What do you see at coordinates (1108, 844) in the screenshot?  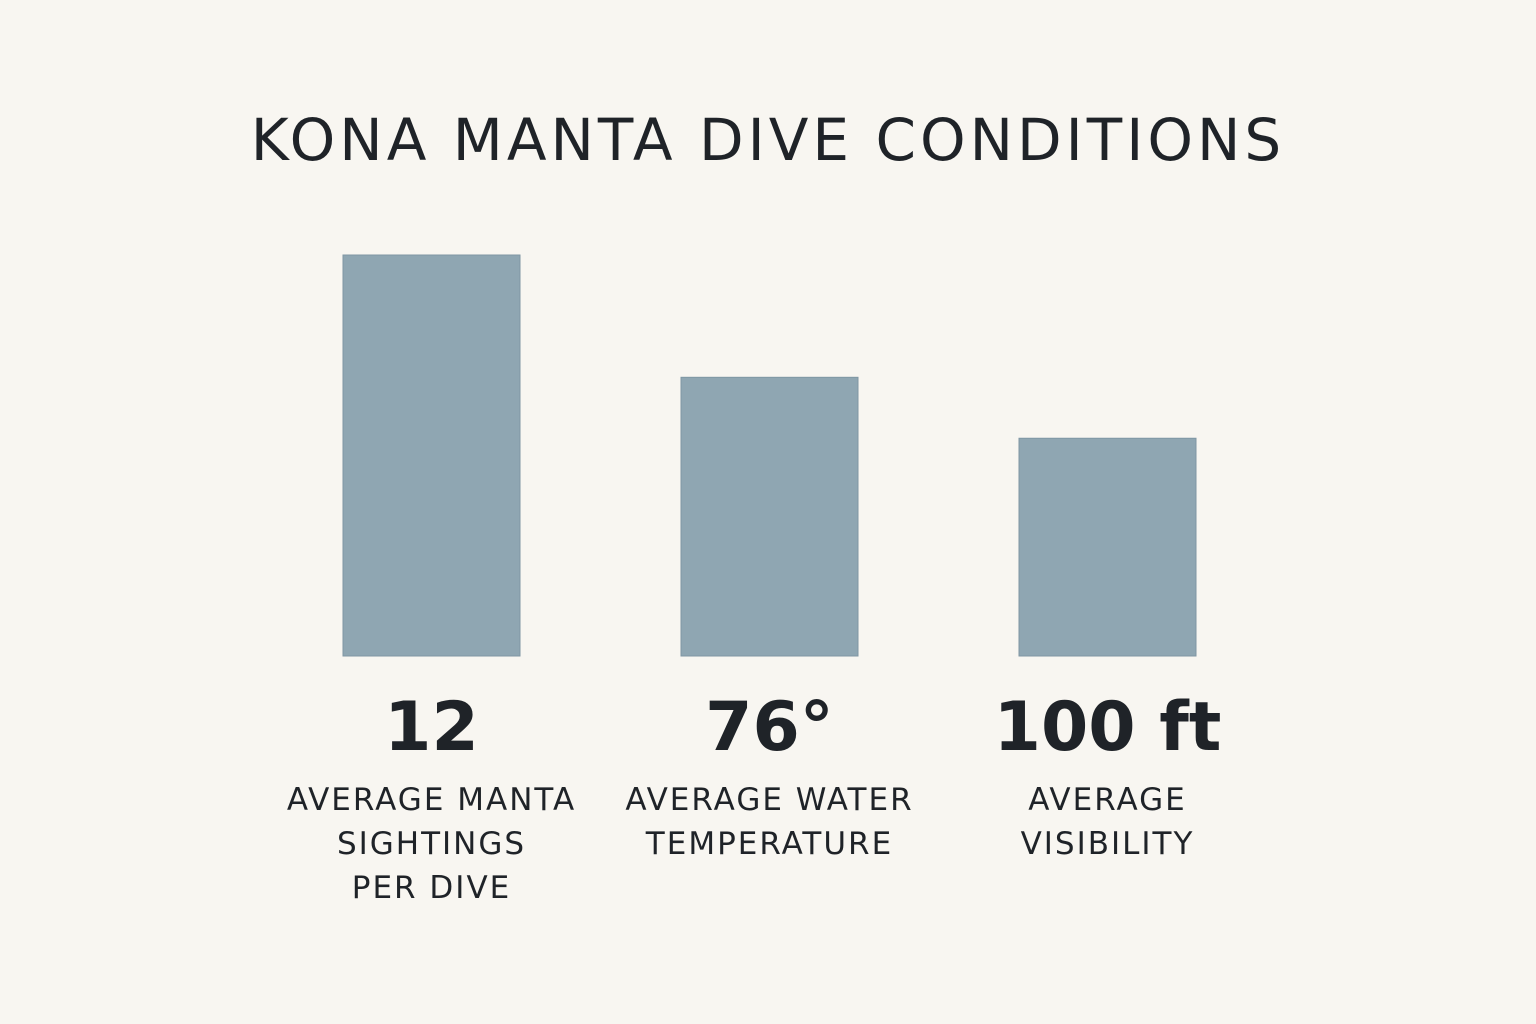 I see `category-label-2-line-1: VISIBILITY` at bounding box center [1108, 844].